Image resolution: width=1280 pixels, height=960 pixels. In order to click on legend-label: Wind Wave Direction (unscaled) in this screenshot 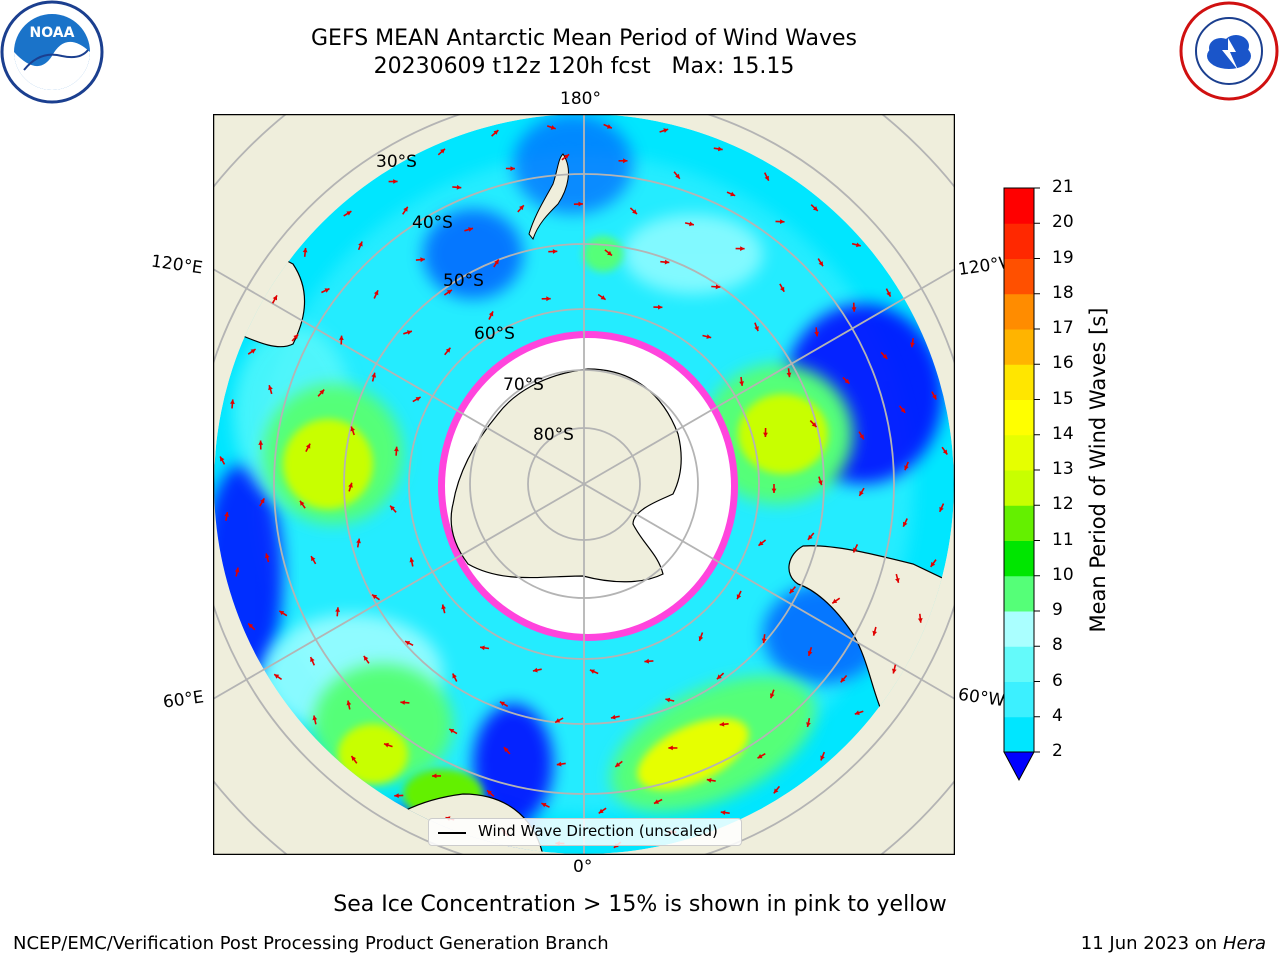, I will do `click(598, 831)`.